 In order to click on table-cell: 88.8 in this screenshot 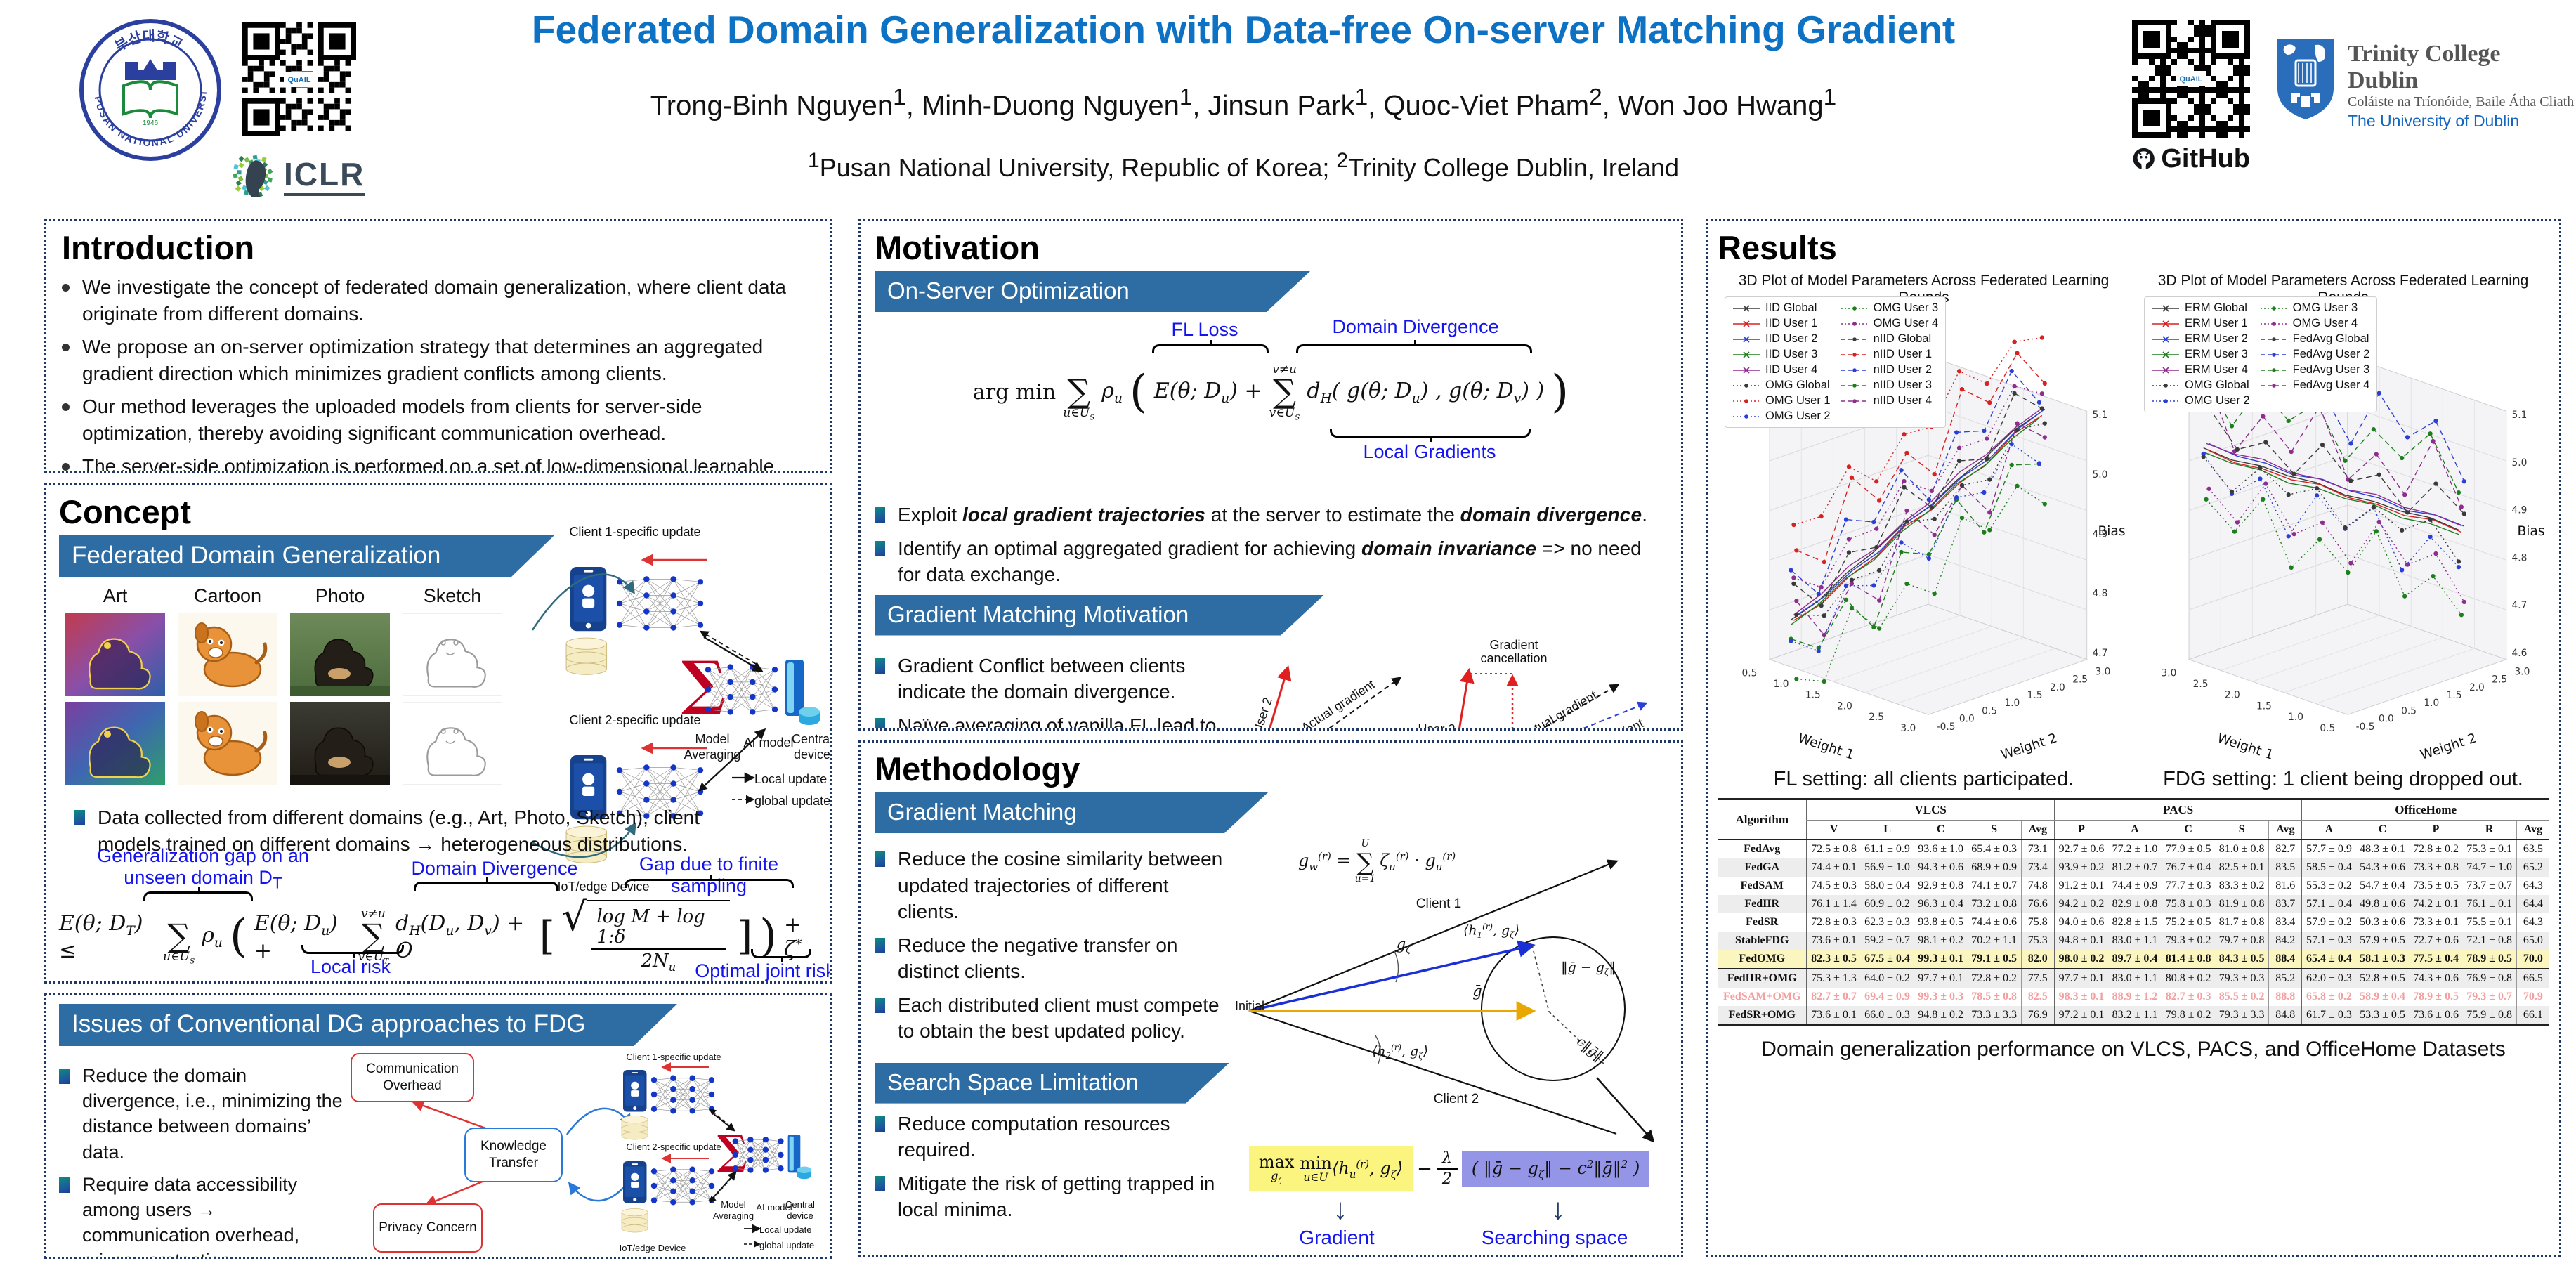, I will do `click(2285, 997)`.